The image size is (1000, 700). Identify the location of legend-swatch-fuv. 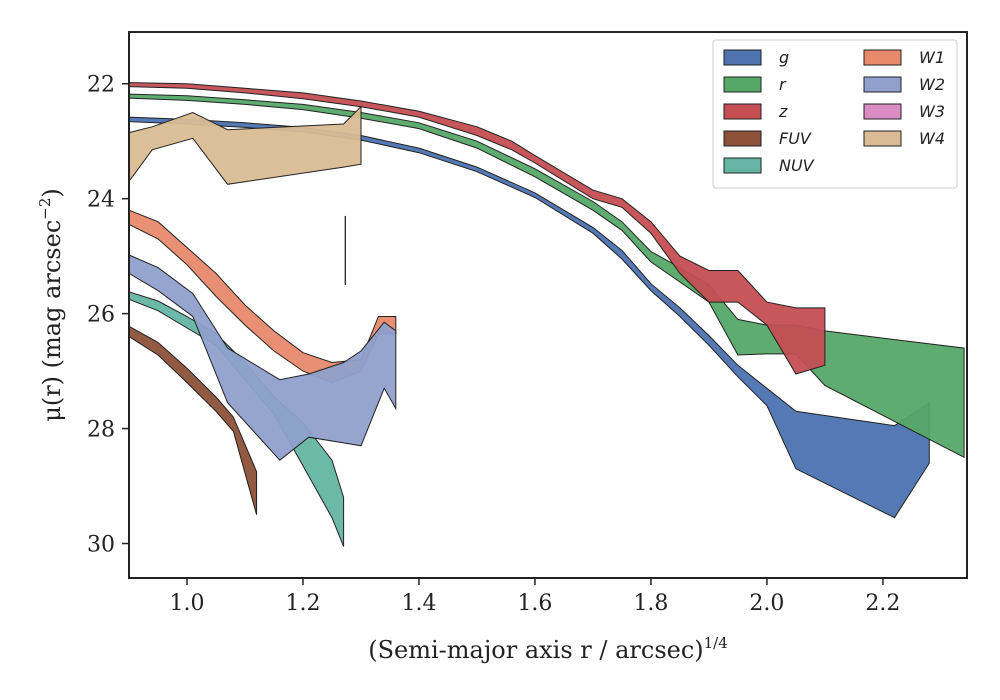
(742, 138).